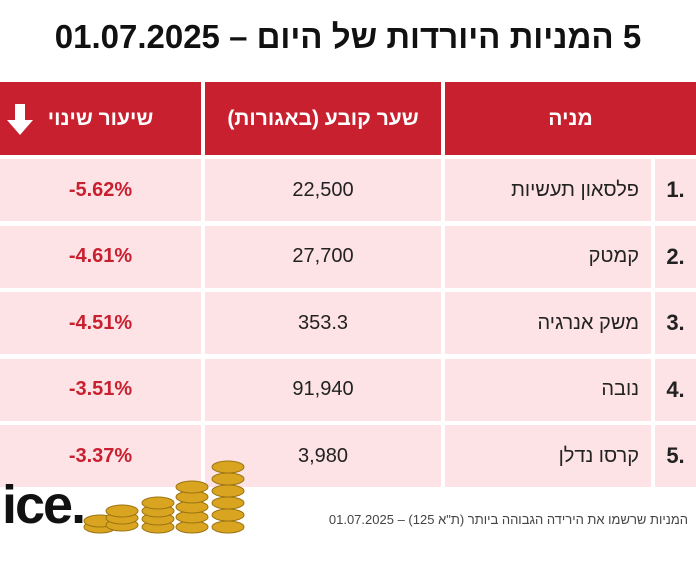 This screenshot has width=696, height=580. I want to click on page-title: 5 המניות היורדות של היום – 01.07.2025, so click(348, 36).